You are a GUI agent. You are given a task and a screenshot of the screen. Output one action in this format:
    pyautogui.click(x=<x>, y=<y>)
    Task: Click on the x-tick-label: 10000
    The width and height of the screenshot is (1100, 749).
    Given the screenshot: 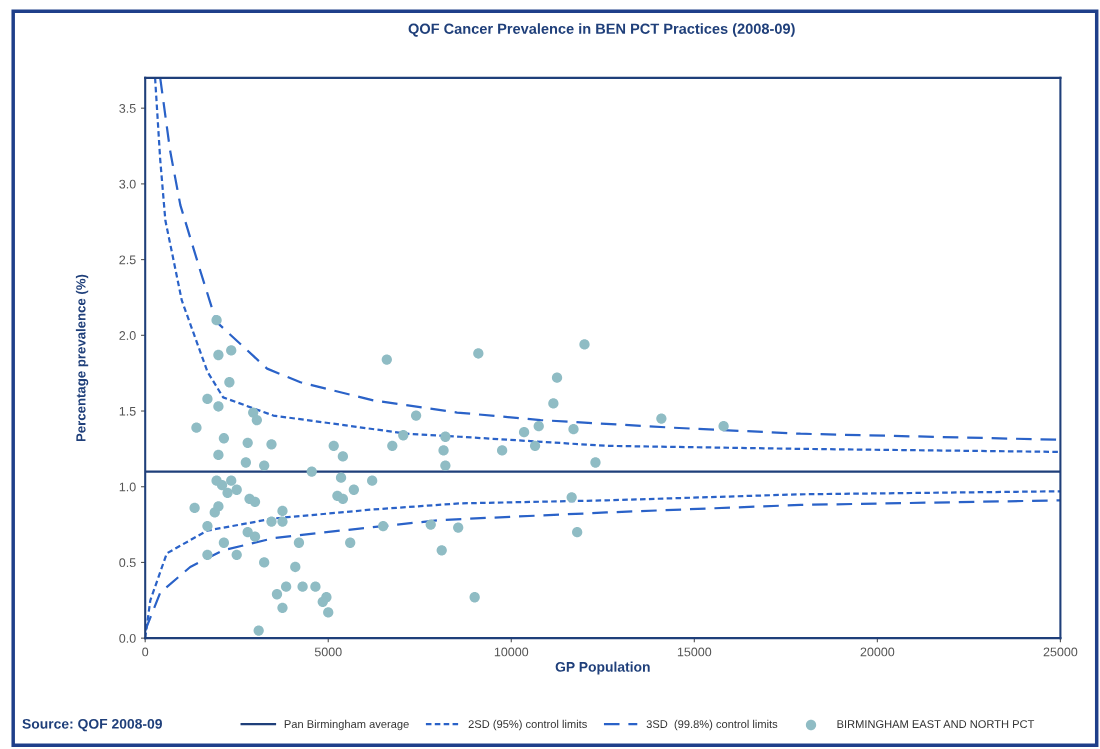 What is the action you would take?
    pyautogui.click(x=511, y=652)
    